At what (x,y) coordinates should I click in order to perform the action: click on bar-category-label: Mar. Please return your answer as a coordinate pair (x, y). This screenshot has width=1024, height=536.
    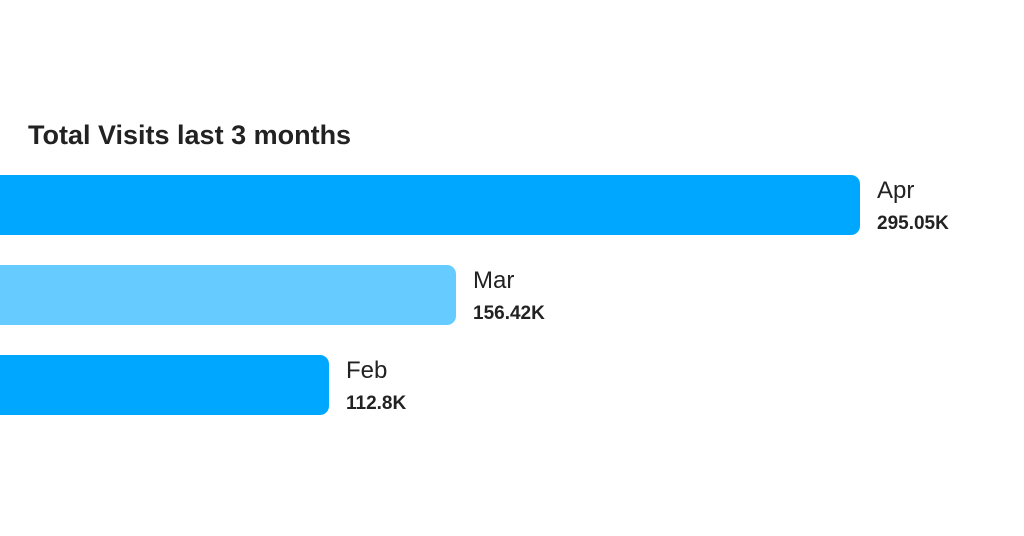
    Looking at the image, I should click on (494, 280).